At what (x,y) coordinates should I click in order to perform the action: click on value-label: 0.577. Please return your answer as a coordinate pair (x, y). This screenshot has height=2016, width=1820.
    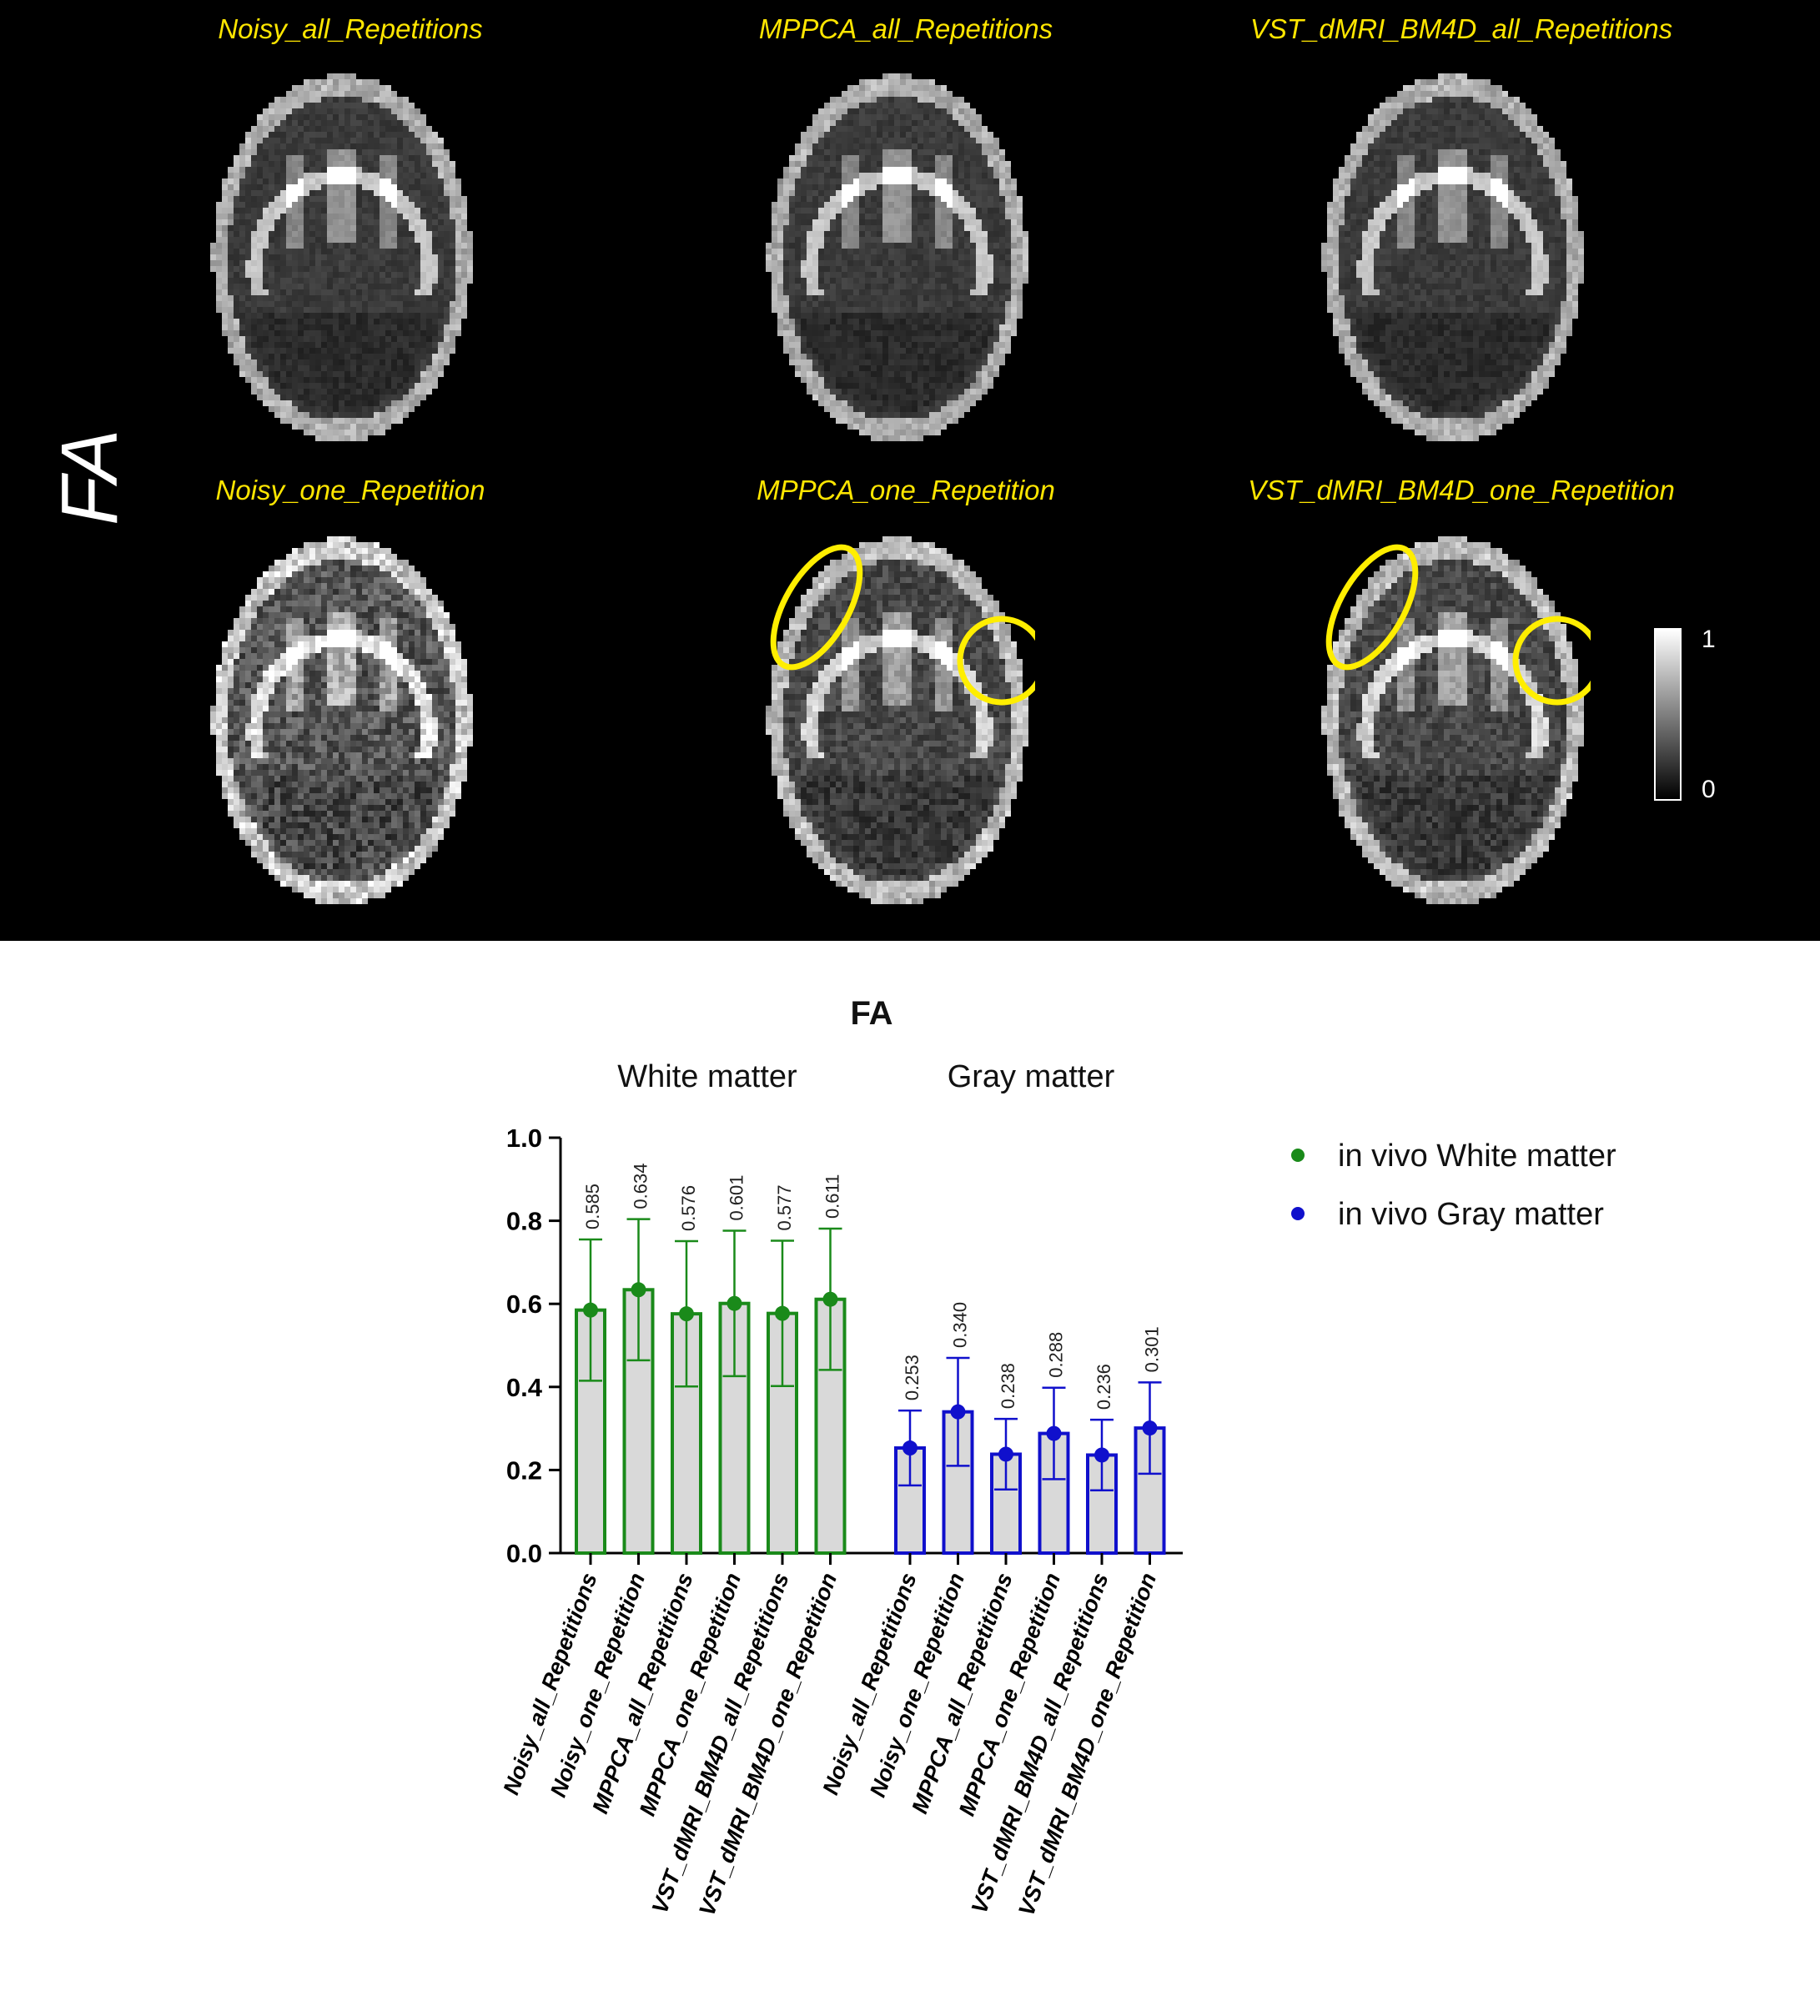
    Looking at the image, I should click on (784, 1207).